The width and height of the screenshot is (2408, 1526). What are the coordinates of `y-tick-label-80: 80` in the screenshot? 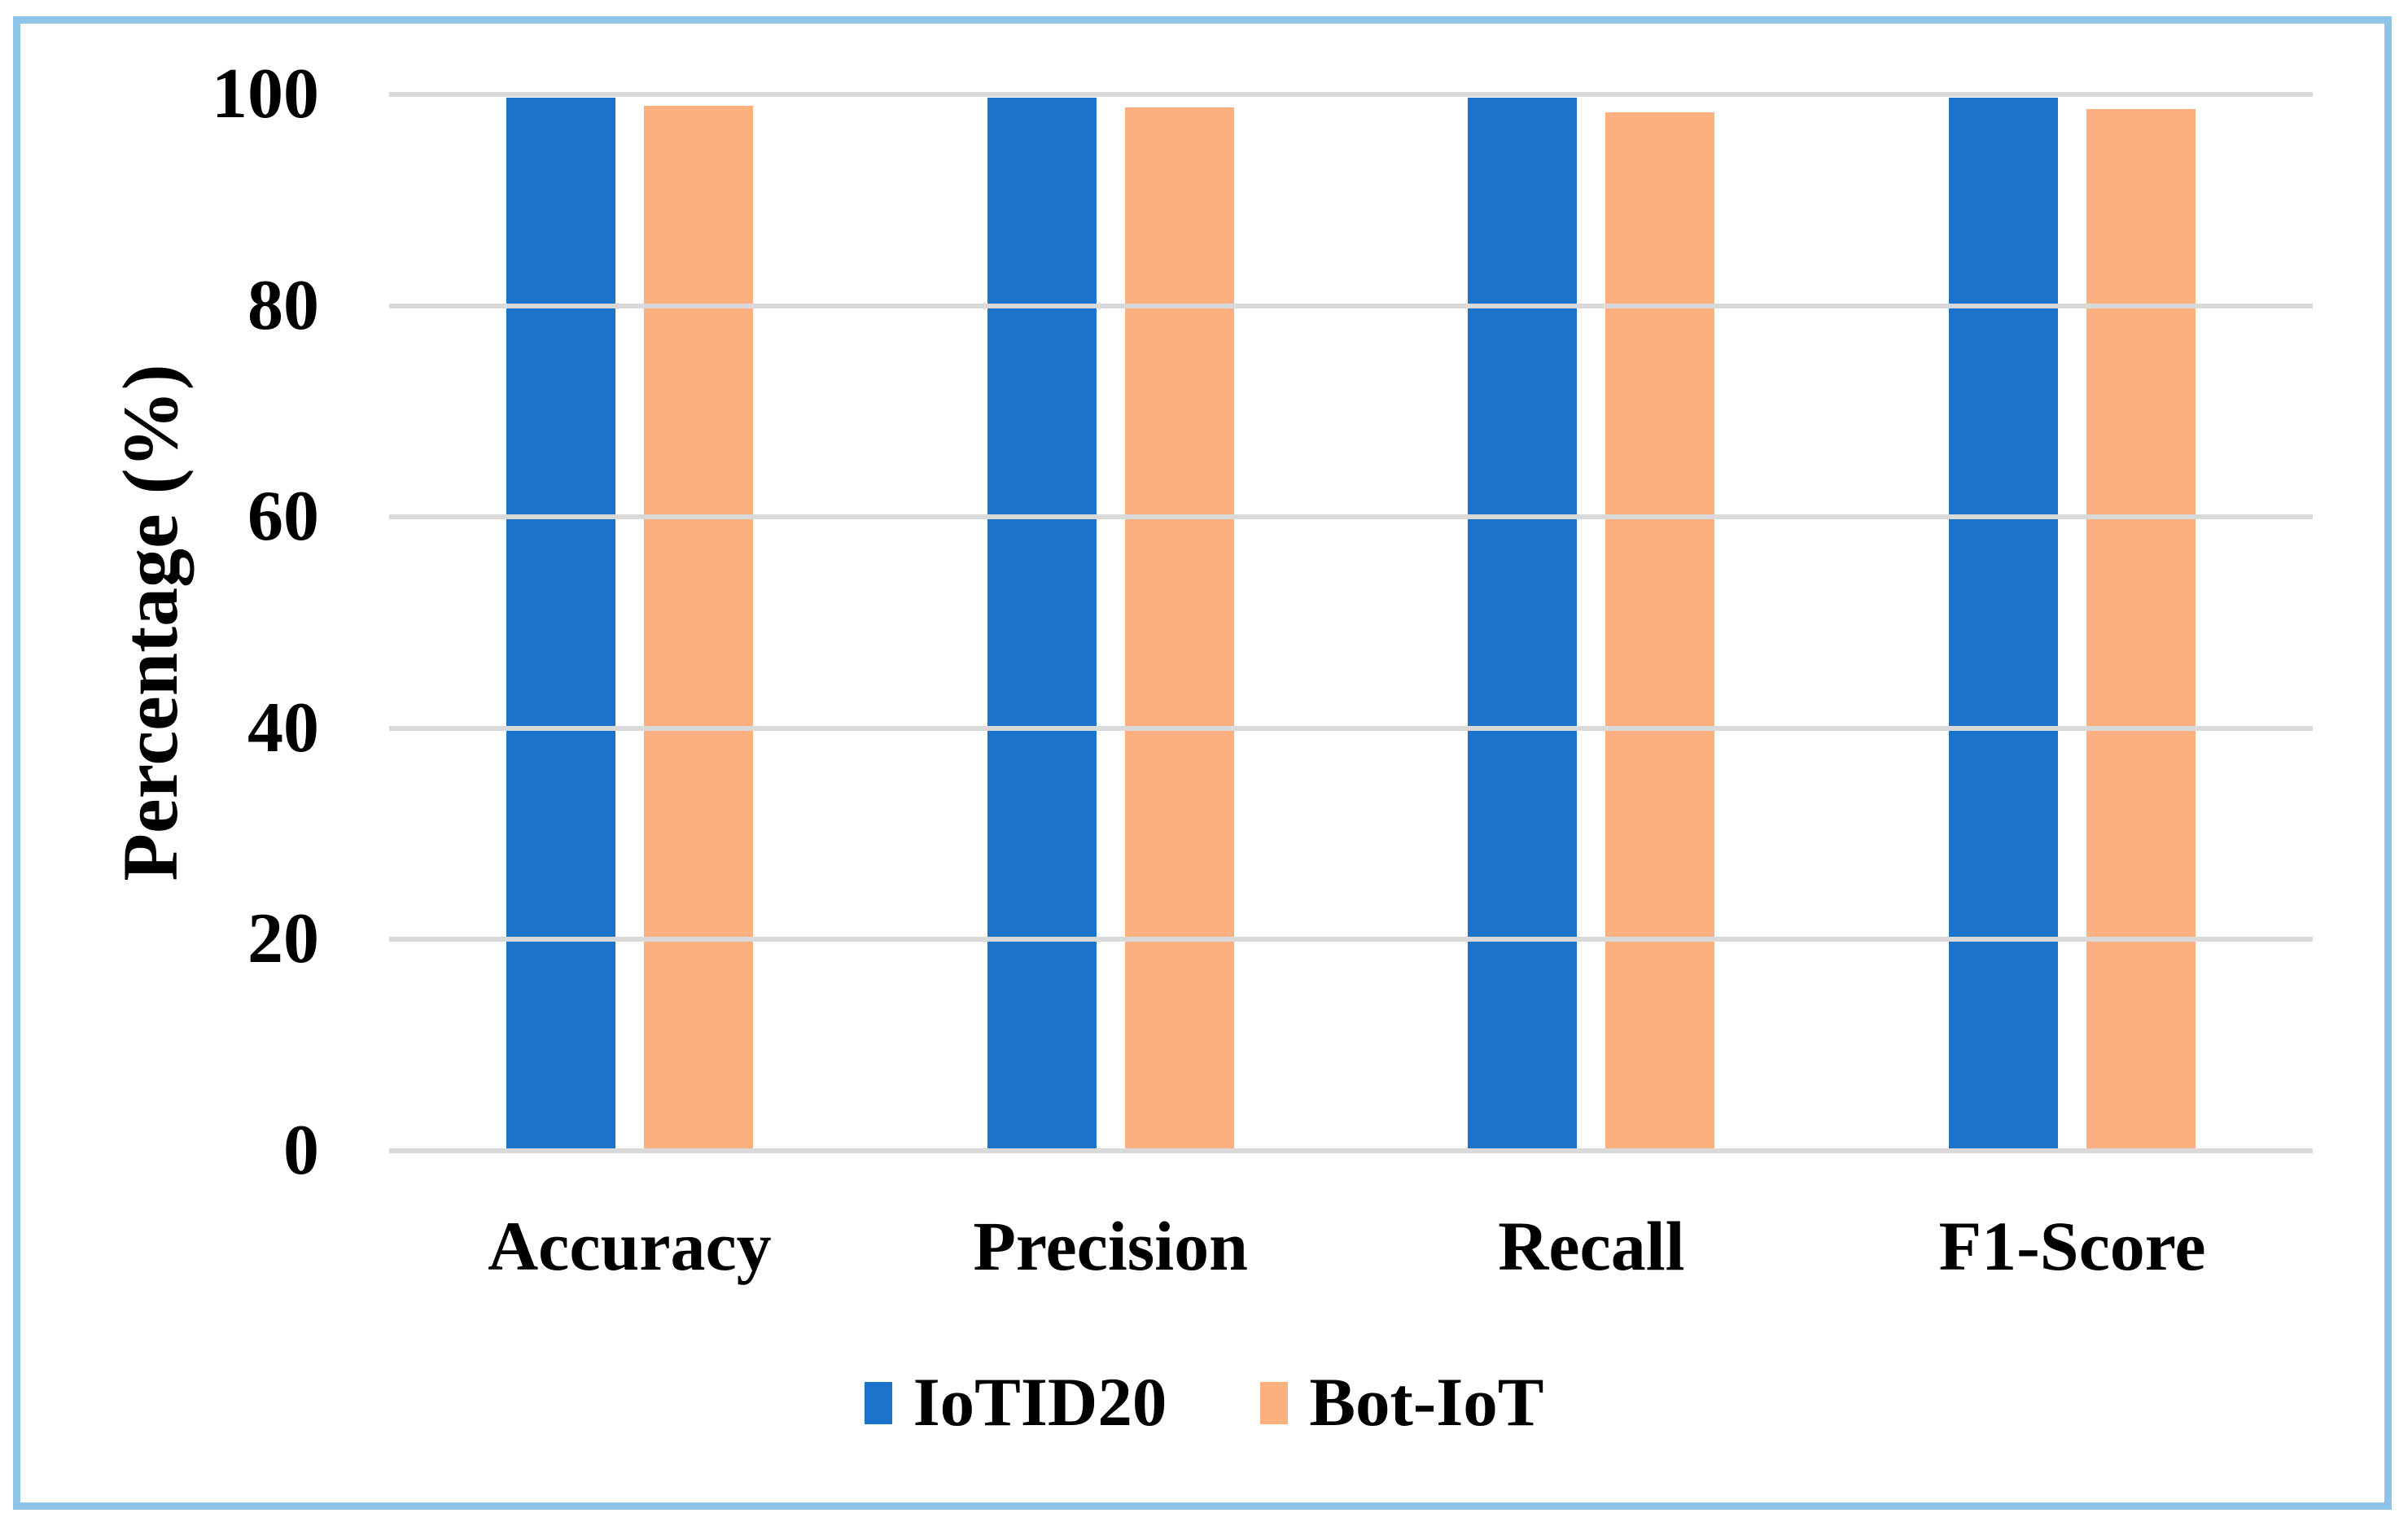 It's located at (283, 305).